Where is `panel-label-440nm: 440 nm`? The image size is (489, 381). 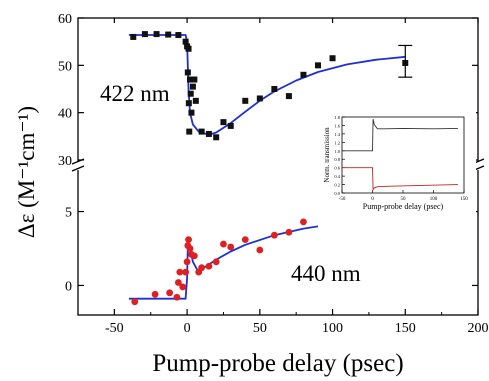
panel-label-440nm: 440 nm is located at coordinates (326, 273).